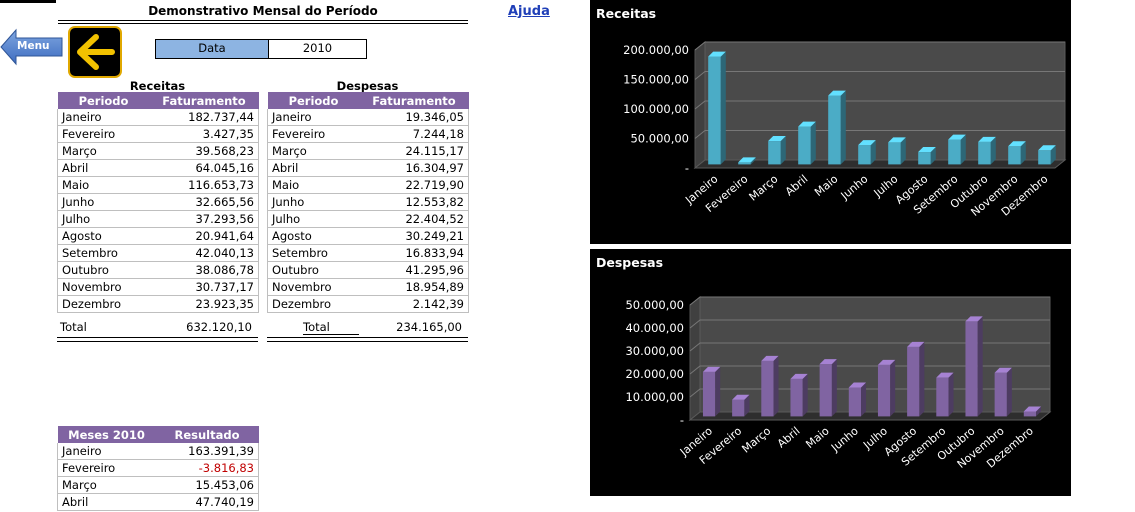 The width and height of the screenshot is (1135, 512). What do you see at coordinates (414, 185) in the screenshot?
I see `row-value: 22.719,90` at bounding box center [414, 185].